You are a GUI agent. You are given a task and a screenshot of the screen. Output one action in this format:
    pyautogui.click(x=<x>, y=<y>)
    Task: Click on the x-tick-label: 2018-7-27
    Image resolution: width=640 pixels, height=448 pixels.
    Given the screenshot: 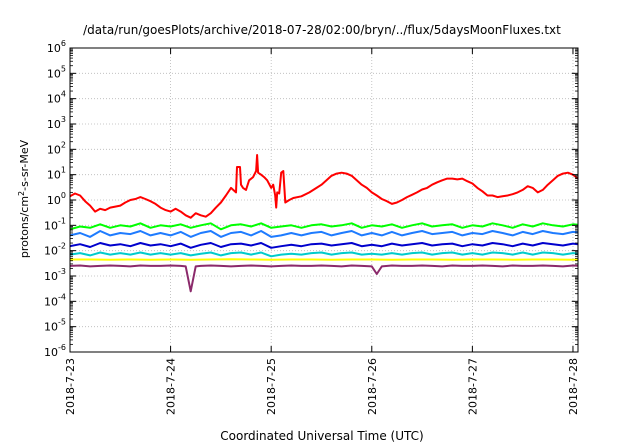 What is the action you would take?
    pyautogui.click(x=472, y=386)
    